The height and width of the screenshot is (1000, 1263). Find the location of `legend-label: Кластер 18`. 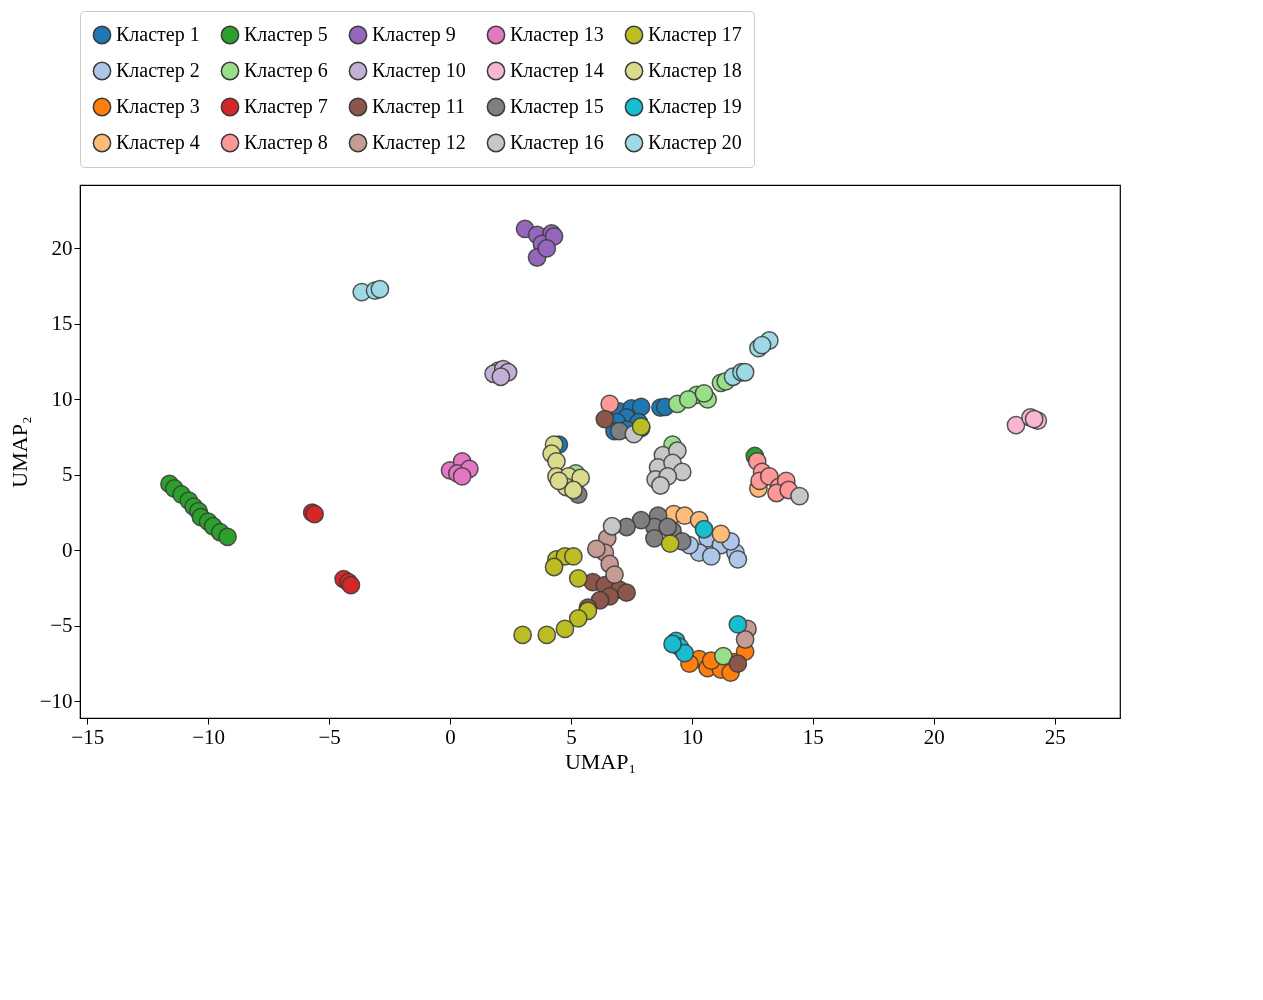

legend-label: Кластер 18 is located at coordinates (695, 70).